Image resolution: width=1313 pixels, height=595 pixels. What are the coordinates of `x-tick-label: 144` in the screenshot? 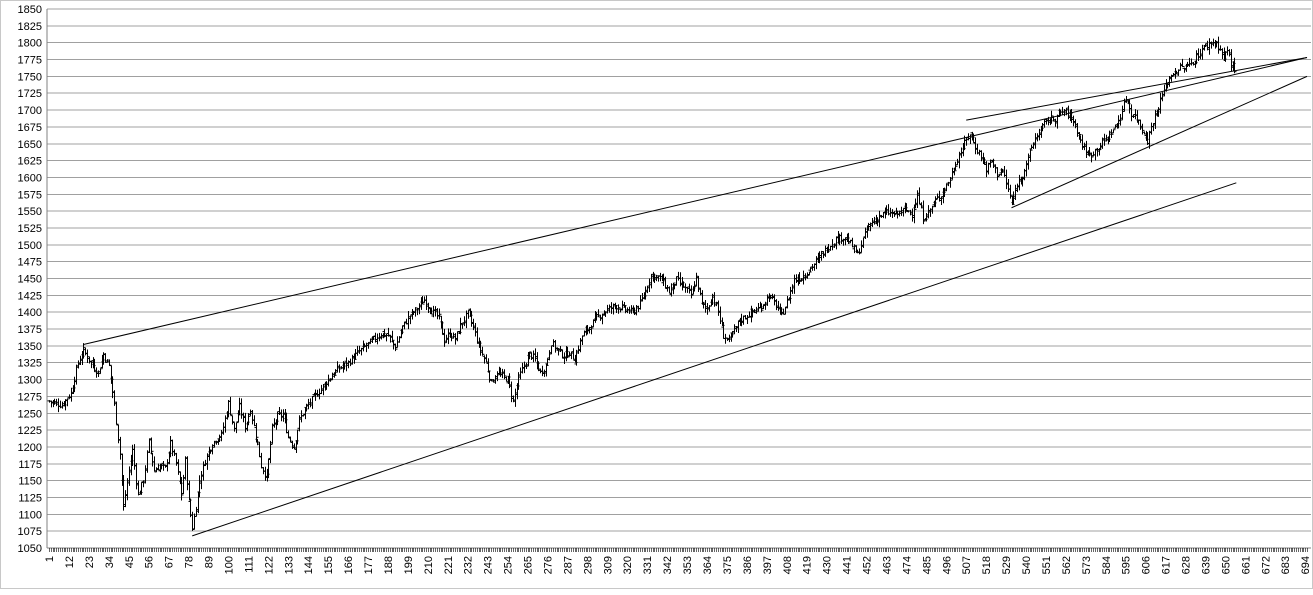 It's located at (309, 565).